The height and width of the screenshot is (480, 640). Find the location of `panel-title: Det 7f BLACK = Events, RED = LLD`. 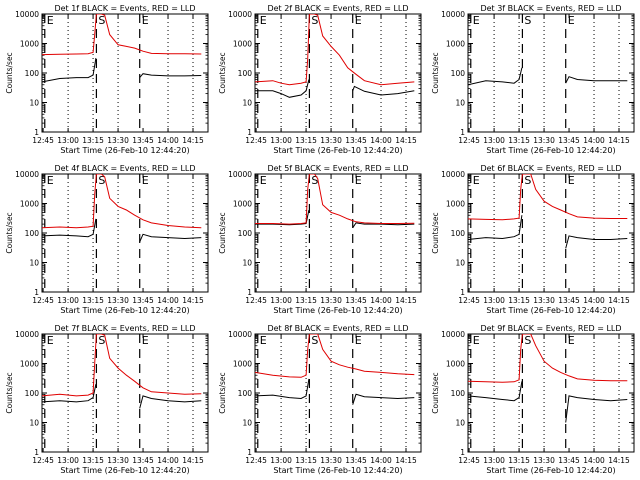

panel-title: Det 7f BLACK = Events, RED = LLD is located at coordinates (124, 328).